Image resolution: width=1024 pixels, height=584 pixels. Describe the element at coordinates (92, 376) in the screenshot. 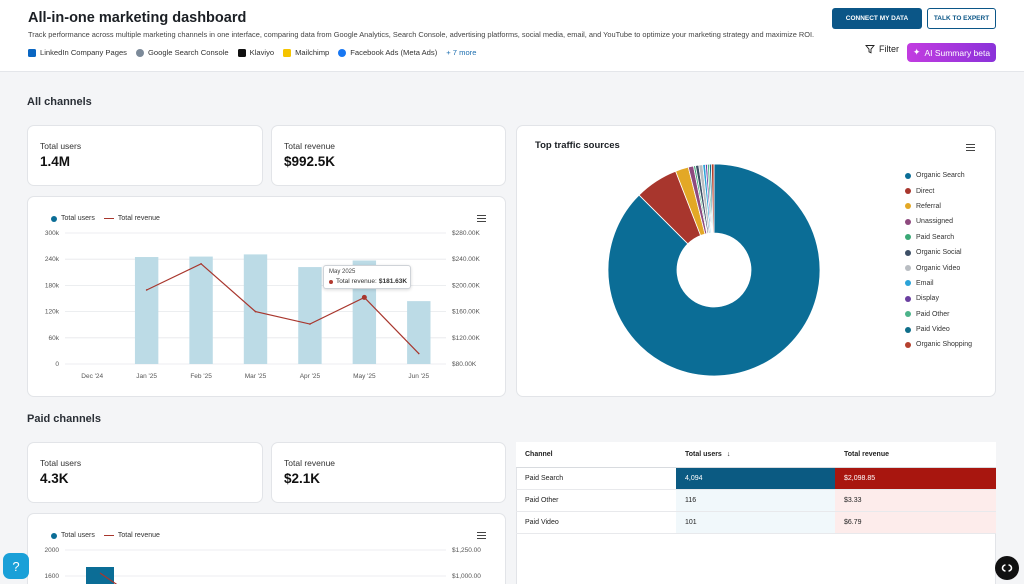

I see `x-tick-label: Dec '24` at that location.